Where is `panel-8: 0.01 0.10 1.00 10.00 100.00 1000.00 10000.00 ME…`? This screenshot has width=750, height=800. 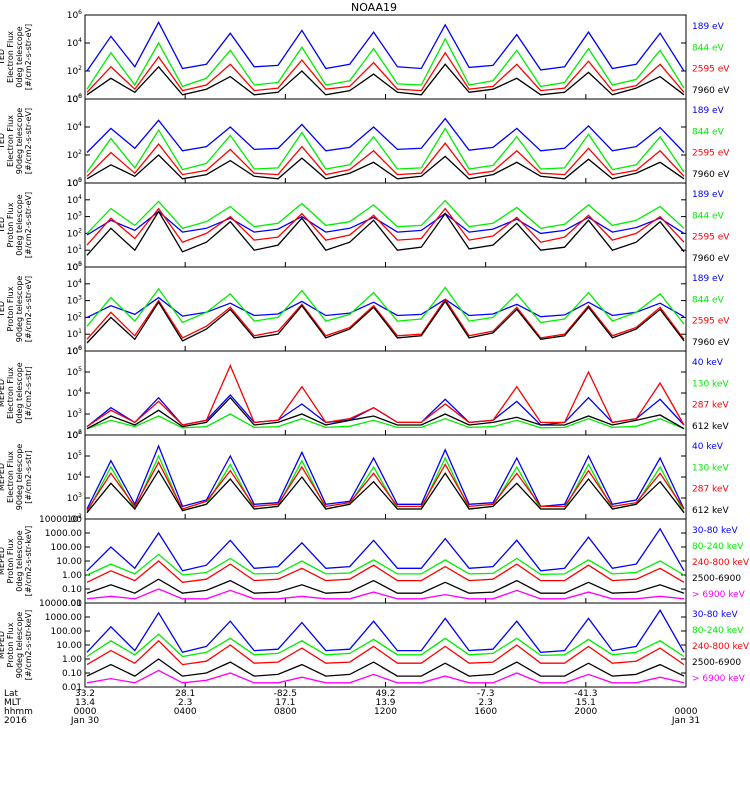
panel-8: 0.01 0.10 1.00 10.00 100.00 1000.00 10000.00 ME… is located at coordinates (375, 646).